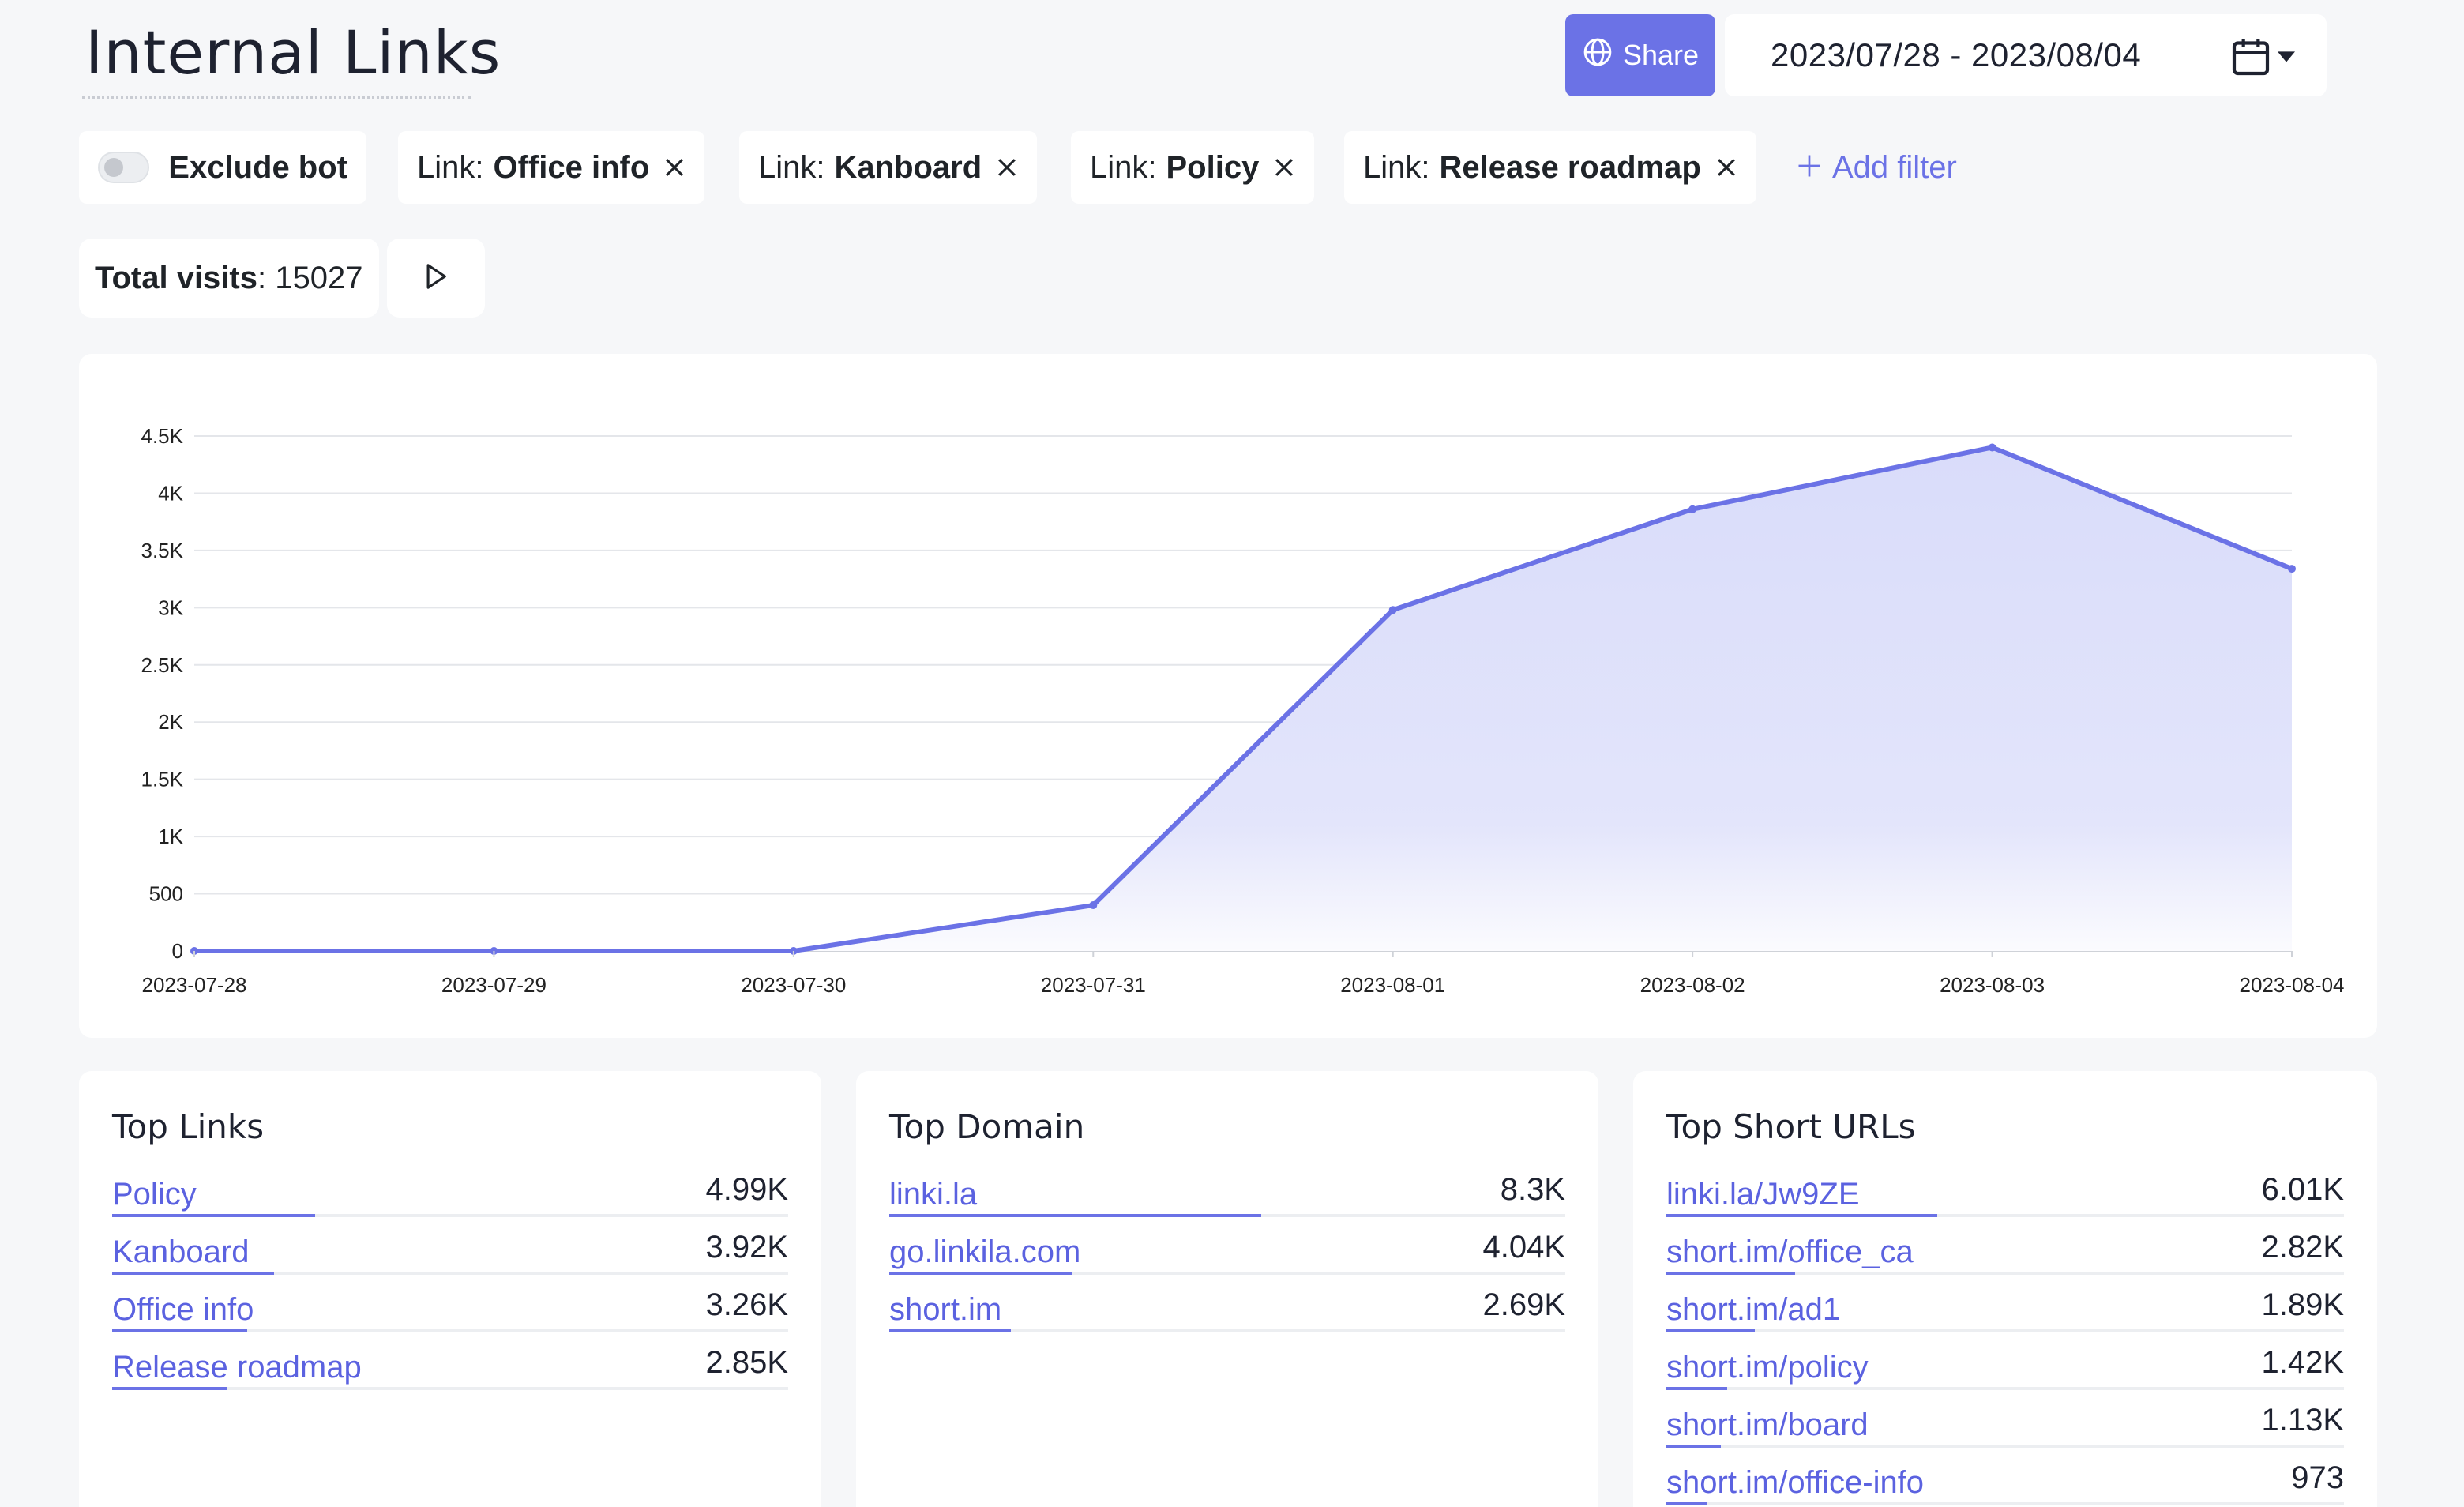 This screenshot has width=2464, height=1507. I want to click on list-item-value: 3.26K, so click(746, 1304).